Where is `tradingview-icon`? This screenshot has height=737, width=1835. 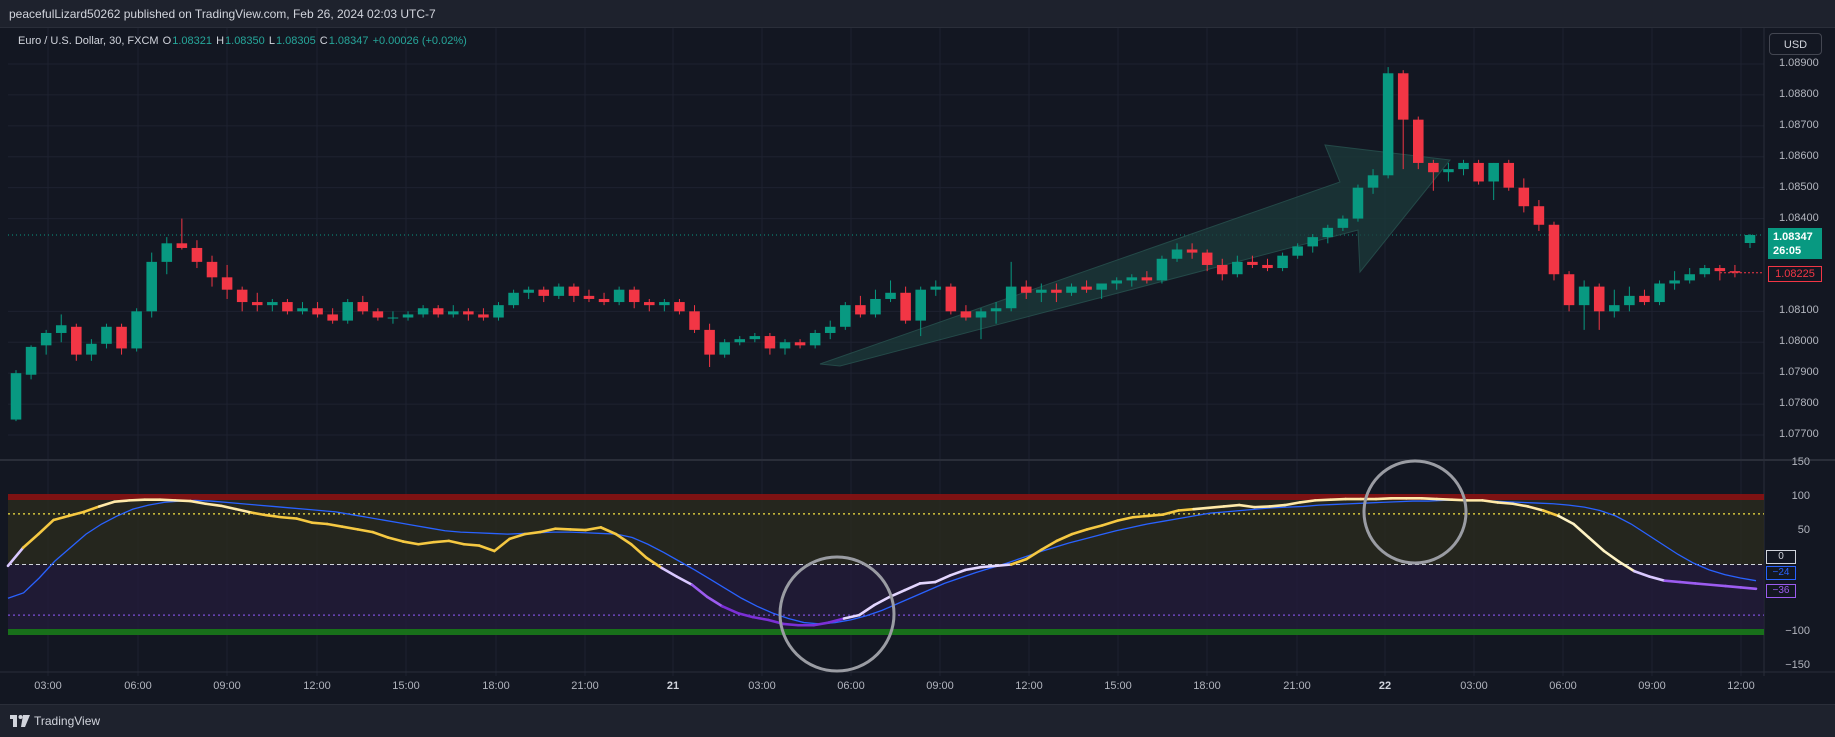 tradingview-icon is located at coordinates (20, 721).